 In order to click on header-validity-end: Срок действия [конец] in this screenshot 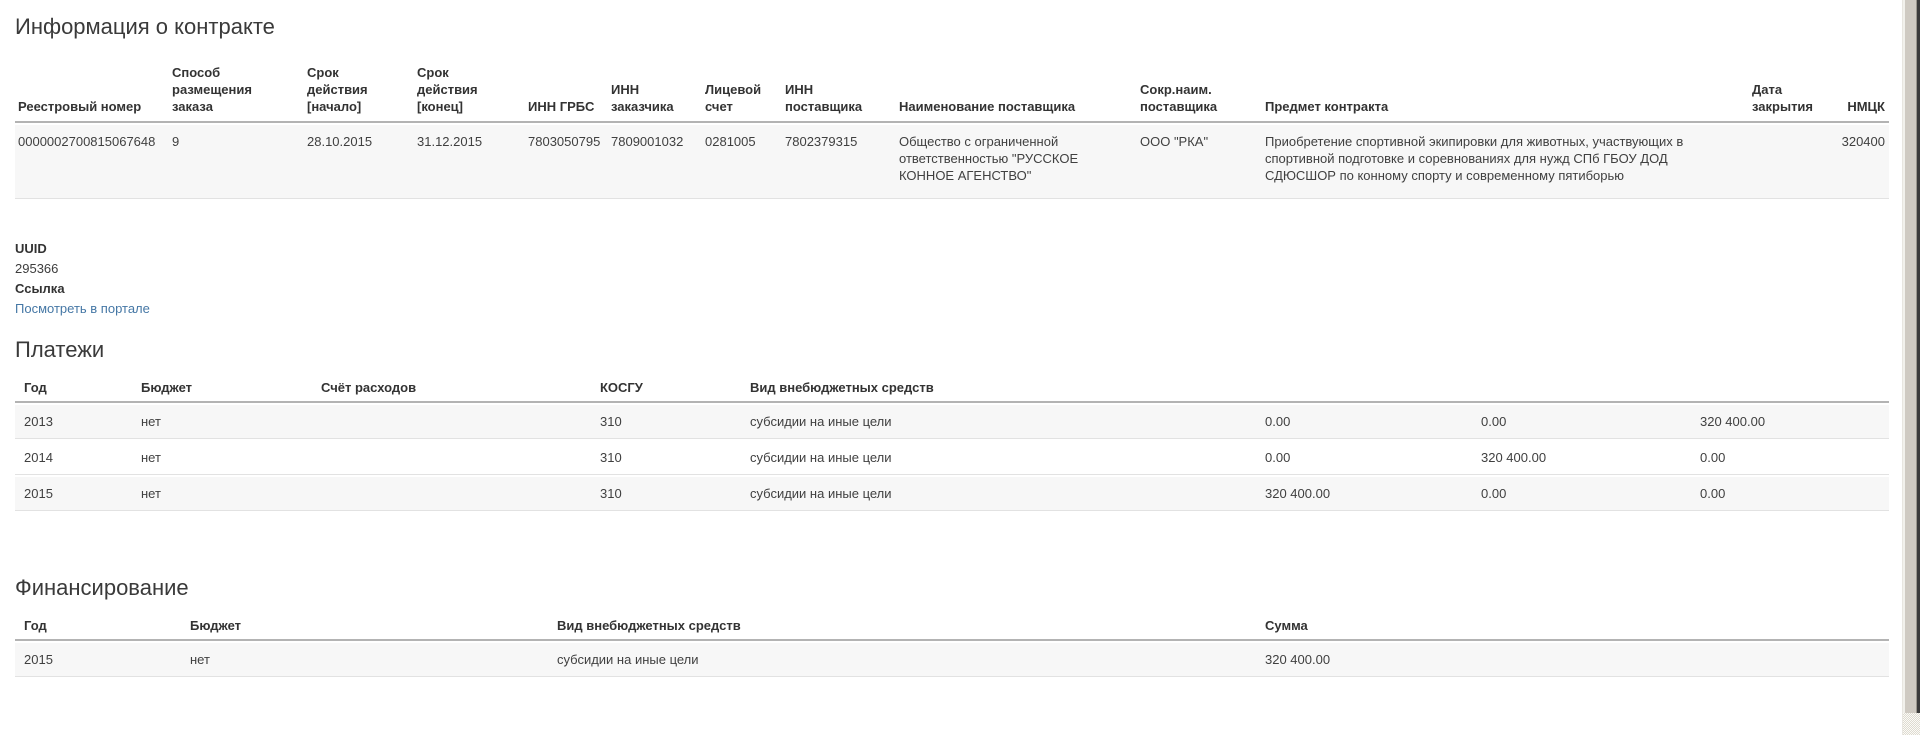, I will do `click(469, 89)`.